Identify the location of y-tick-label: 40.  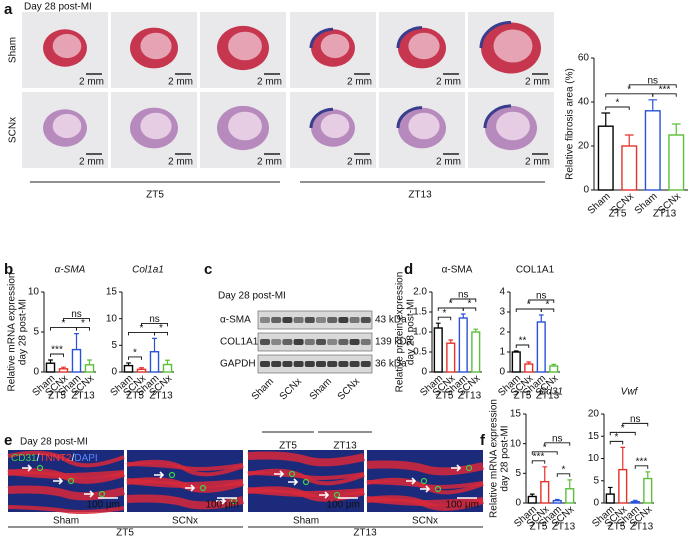
(584, 102).